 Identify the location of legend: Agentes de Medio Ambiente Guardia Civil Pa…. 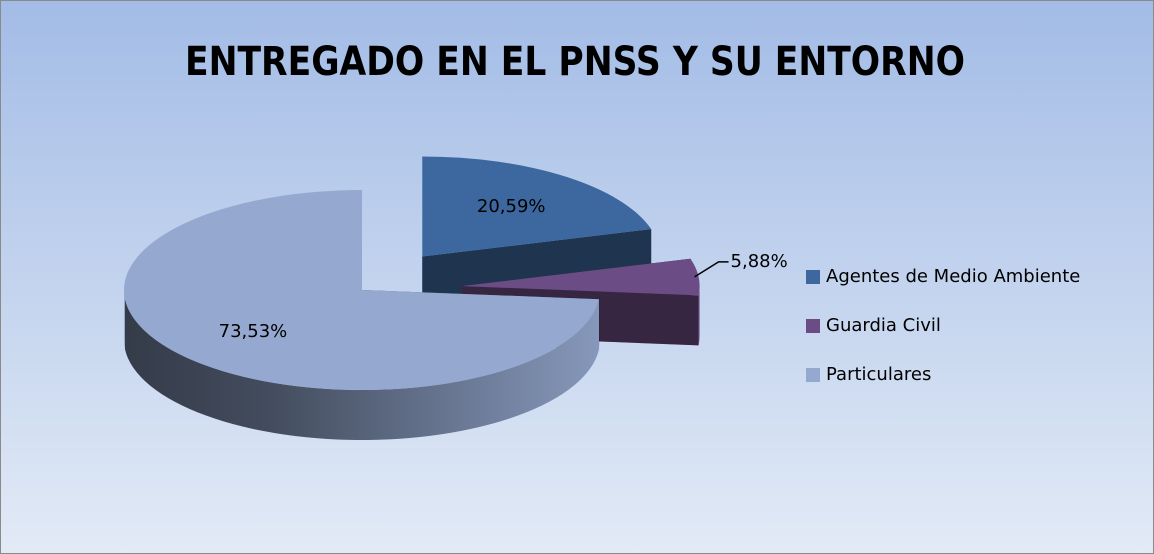
(943, 325).